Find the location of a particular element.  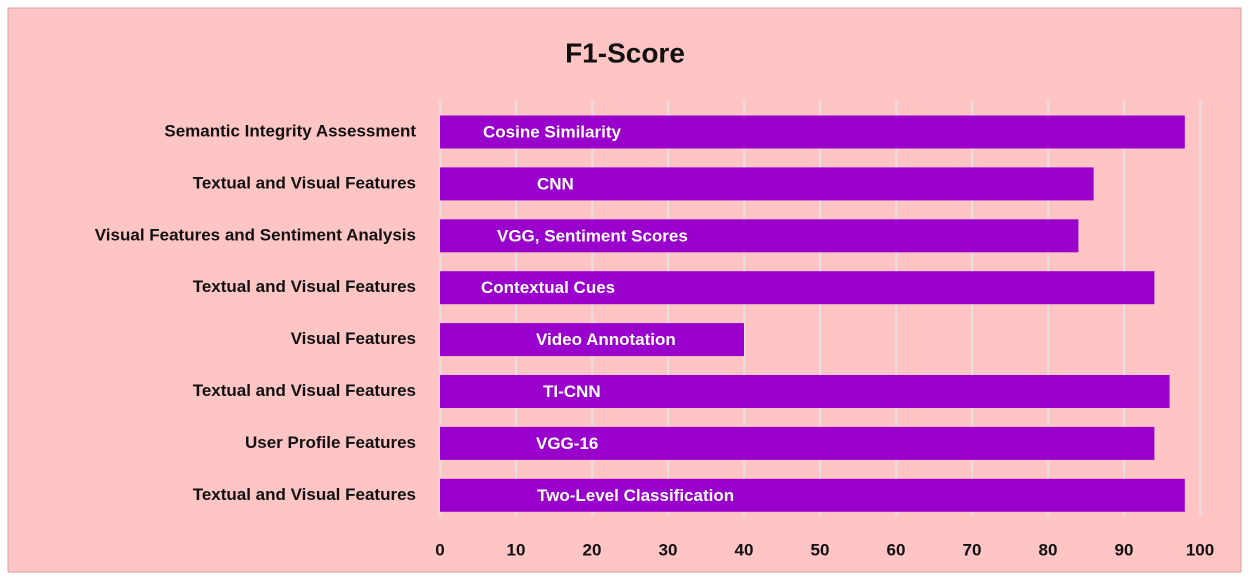

x-tick-label: 30 is located at coordinates (668, 549).